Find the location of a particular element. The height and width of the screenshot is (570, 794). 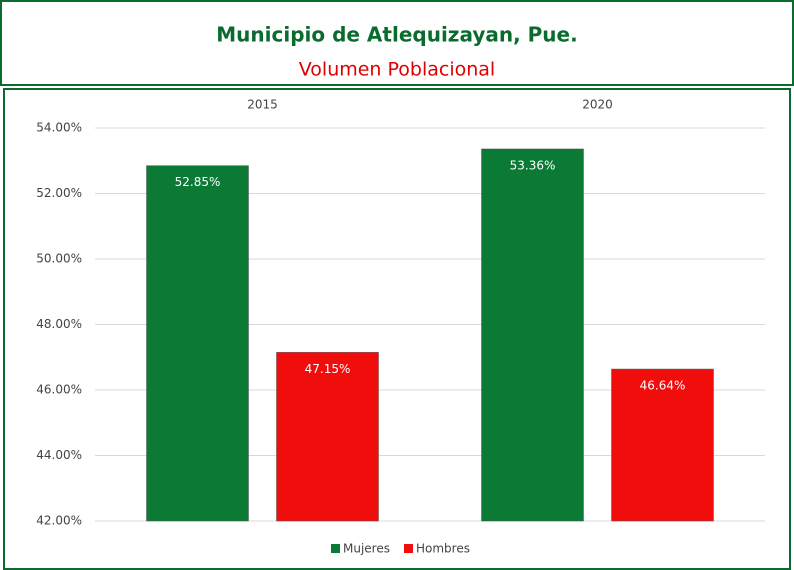

data-label: 46.64% is located at coordinates (663, 386).